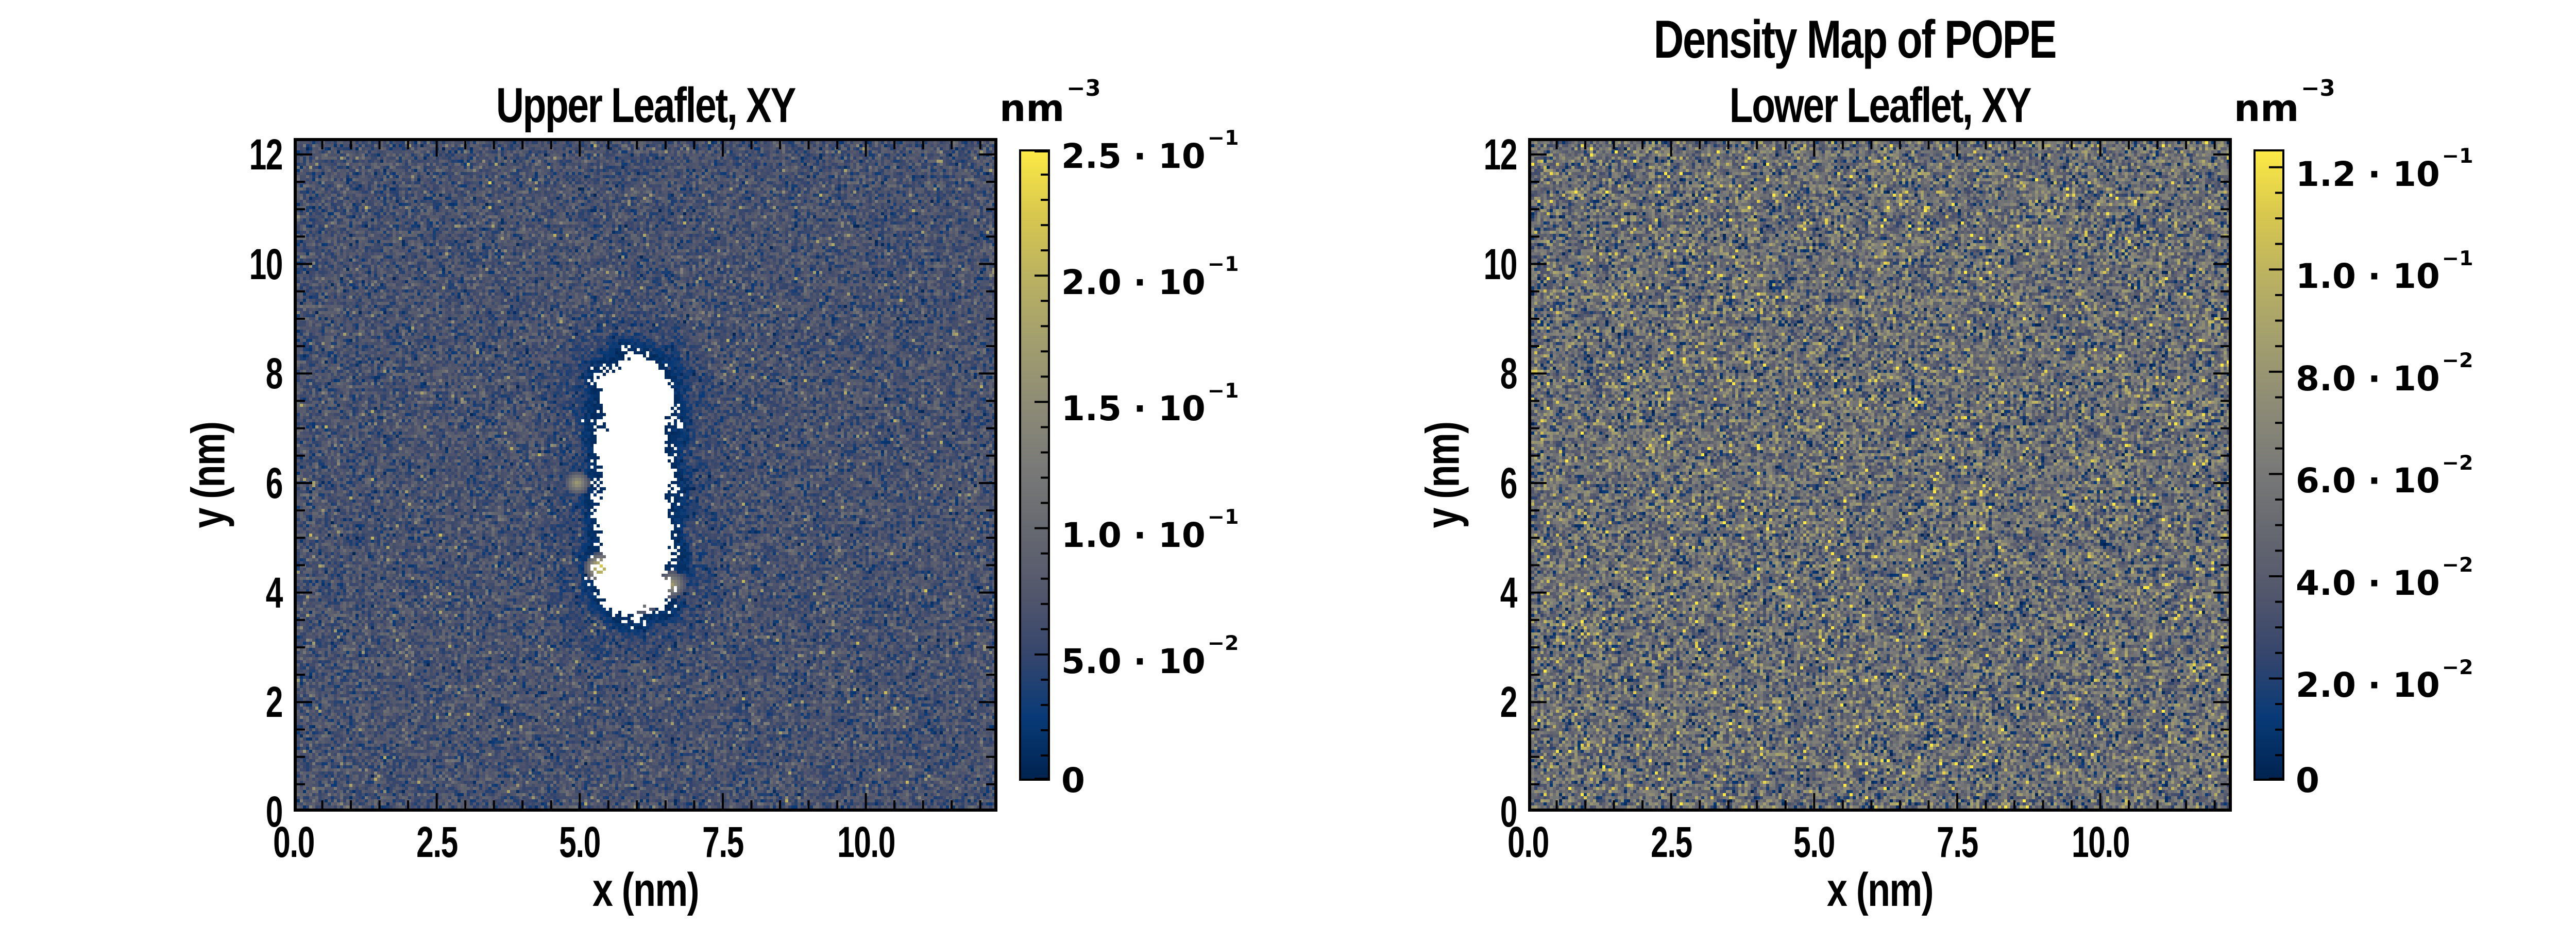  What do you see at coordinates (2385, 169) in the screenshot?
I see `colorbar-tick-label: 1.2 · 10 −1` at bounding box center [2385, 169].